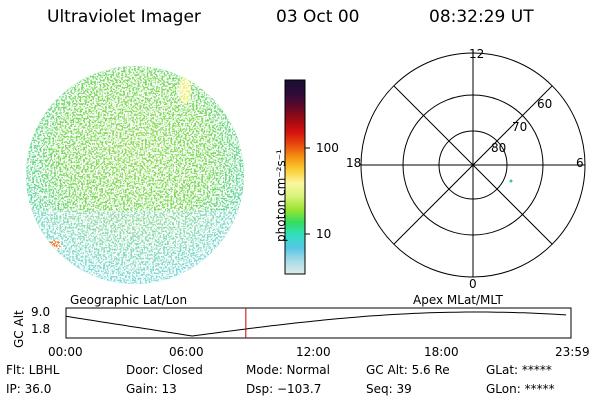 The height and width of the screenshot is (400, 600). I want to click on timeline-left-title: Geographic Lat/Lon, so click(129, 300).